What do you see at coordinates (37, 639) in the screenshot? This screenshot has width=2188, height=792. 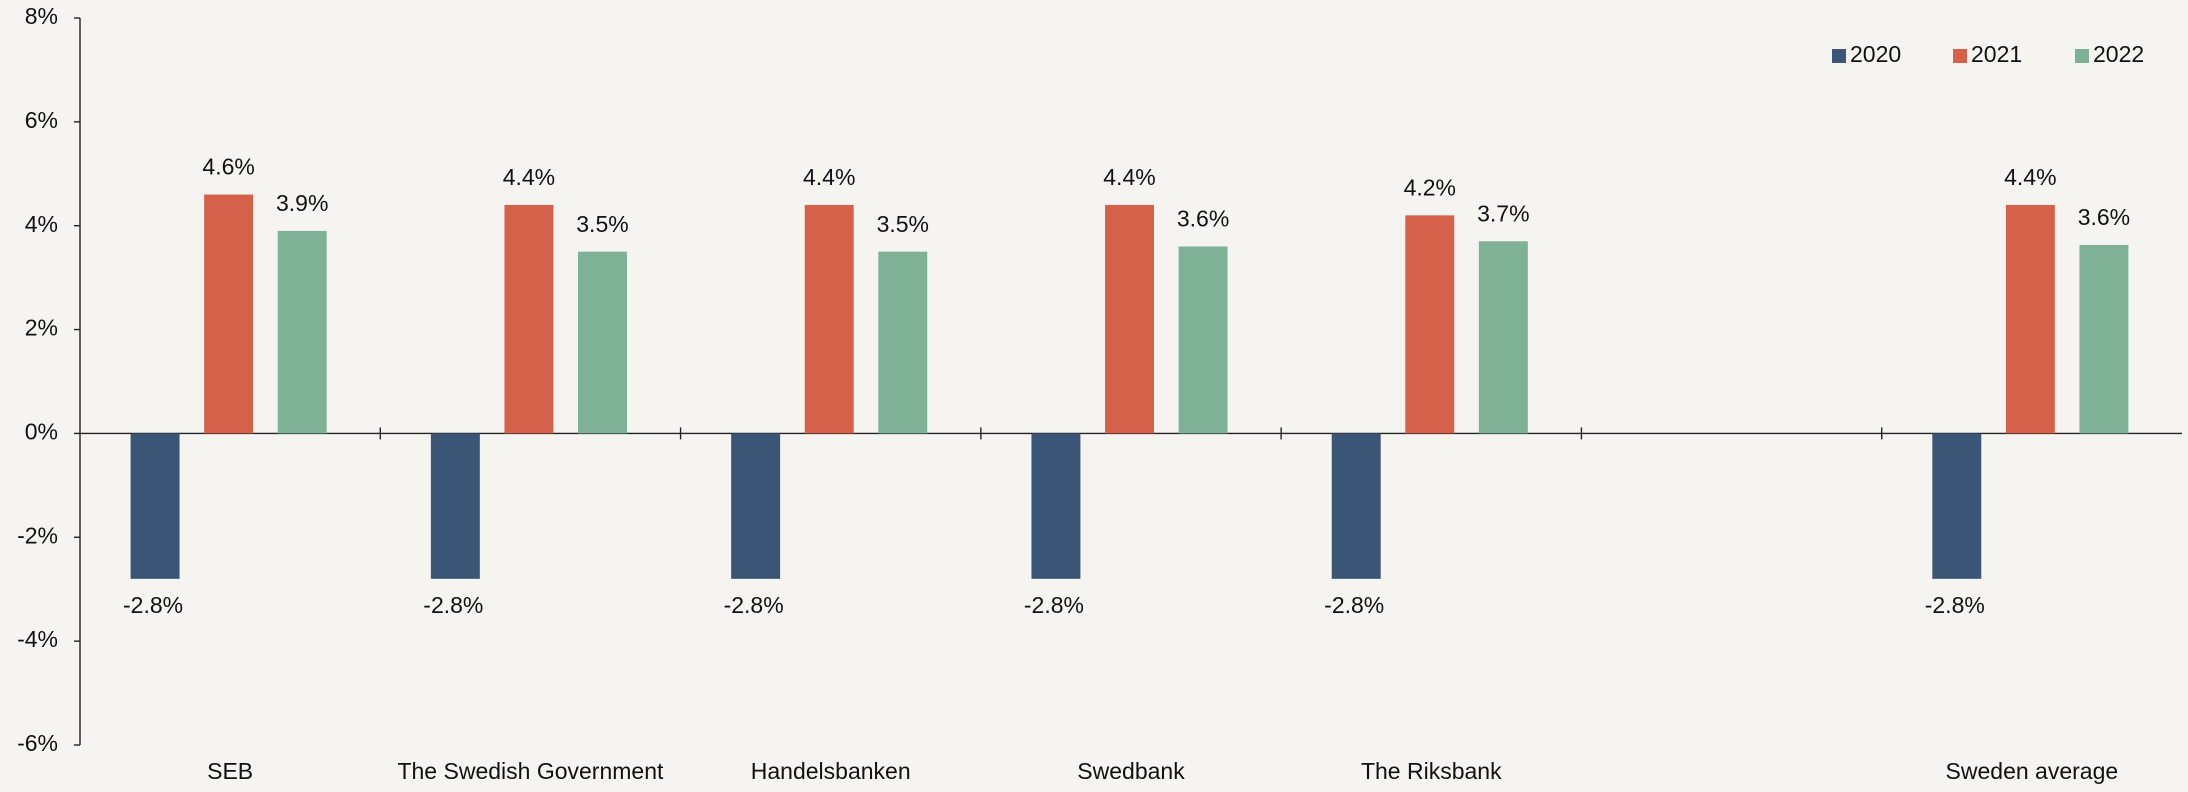 I see `y-tick-label: -4%` at bounding box center [37, 639].